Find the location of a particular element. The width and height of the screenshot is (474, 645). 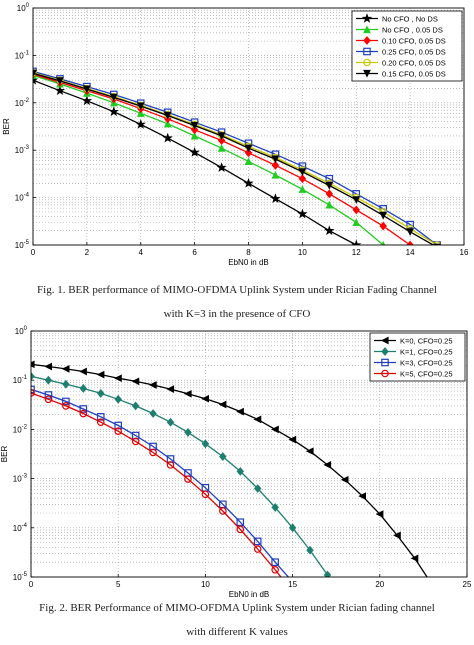

y-tick-exponent: -1 is located at coordinates (25, 378).